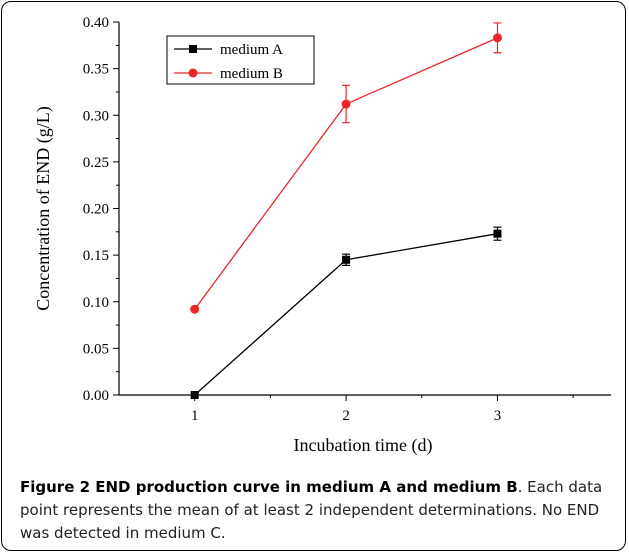 This screenshot has width=629, height=554. Describe the element at coordinates (43, 208) in the screenshot. I see `y-axis-title: Concentration of END (g/L)` at that location.